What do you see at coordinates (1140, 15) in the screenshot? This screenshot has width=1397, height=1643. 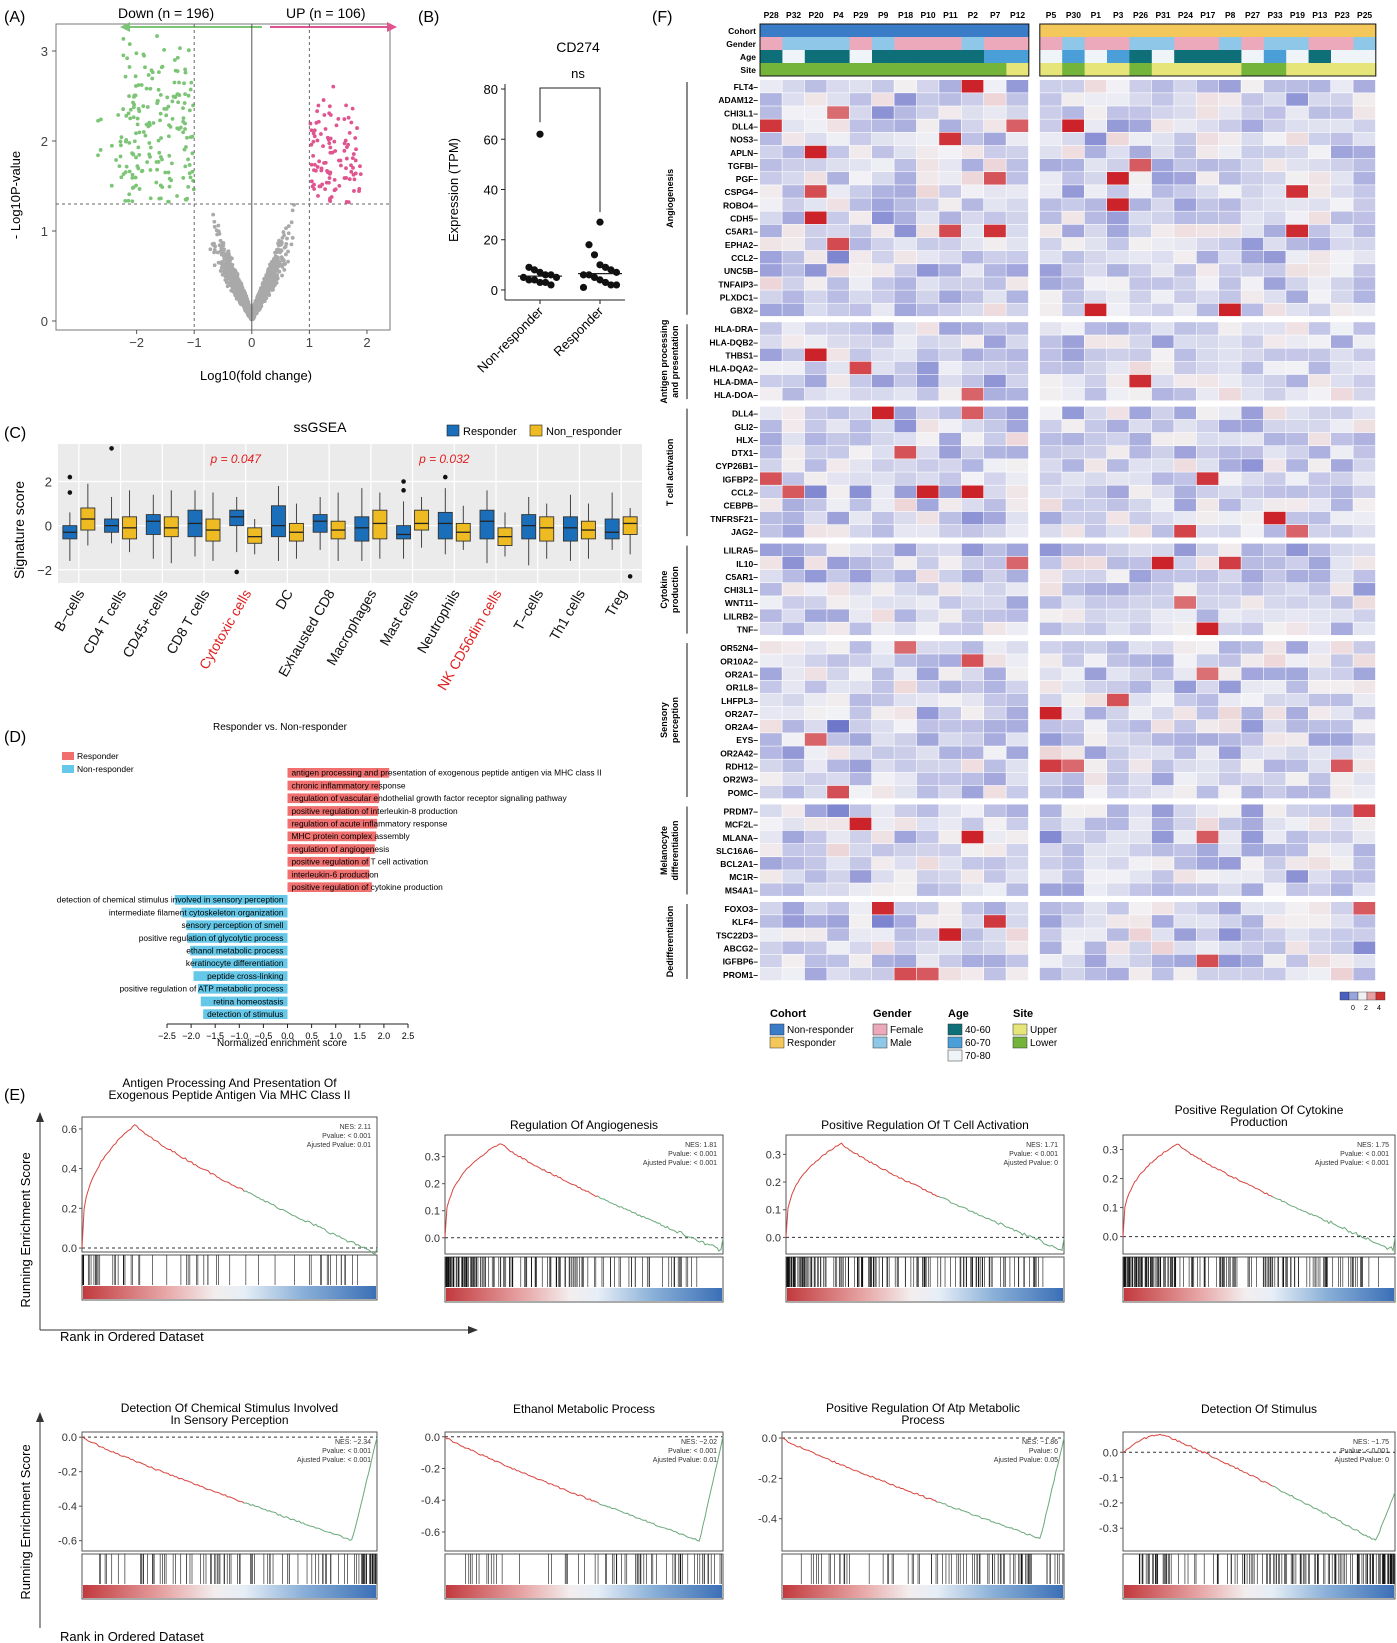 I see `patient-label: P26` at bounding box center [1140, 15].